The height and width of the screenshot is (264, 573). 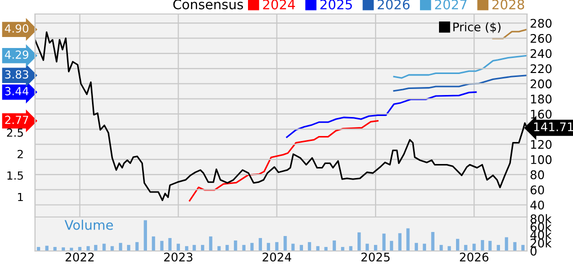 I want to click on y2-tick-label: 40, so click(x=537, y=205).